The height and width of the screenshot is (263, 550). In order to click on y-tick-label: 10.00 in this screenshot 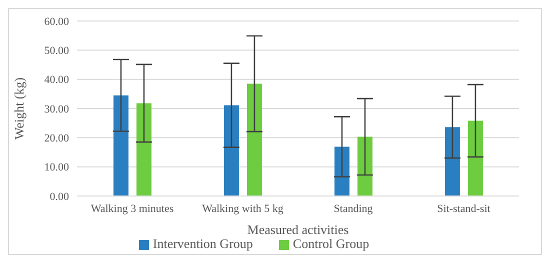, I will do `click(57, 168)`.